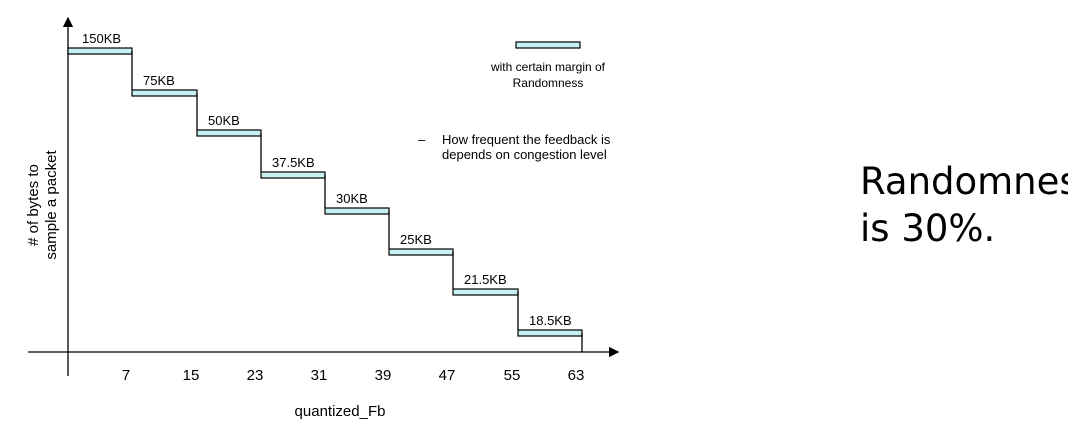 The height and width of the screenshot is (428, 1068). Describe the element at coordinates (550, 320) in the screenshot. I see `step-label: 18.5KB` at that location.